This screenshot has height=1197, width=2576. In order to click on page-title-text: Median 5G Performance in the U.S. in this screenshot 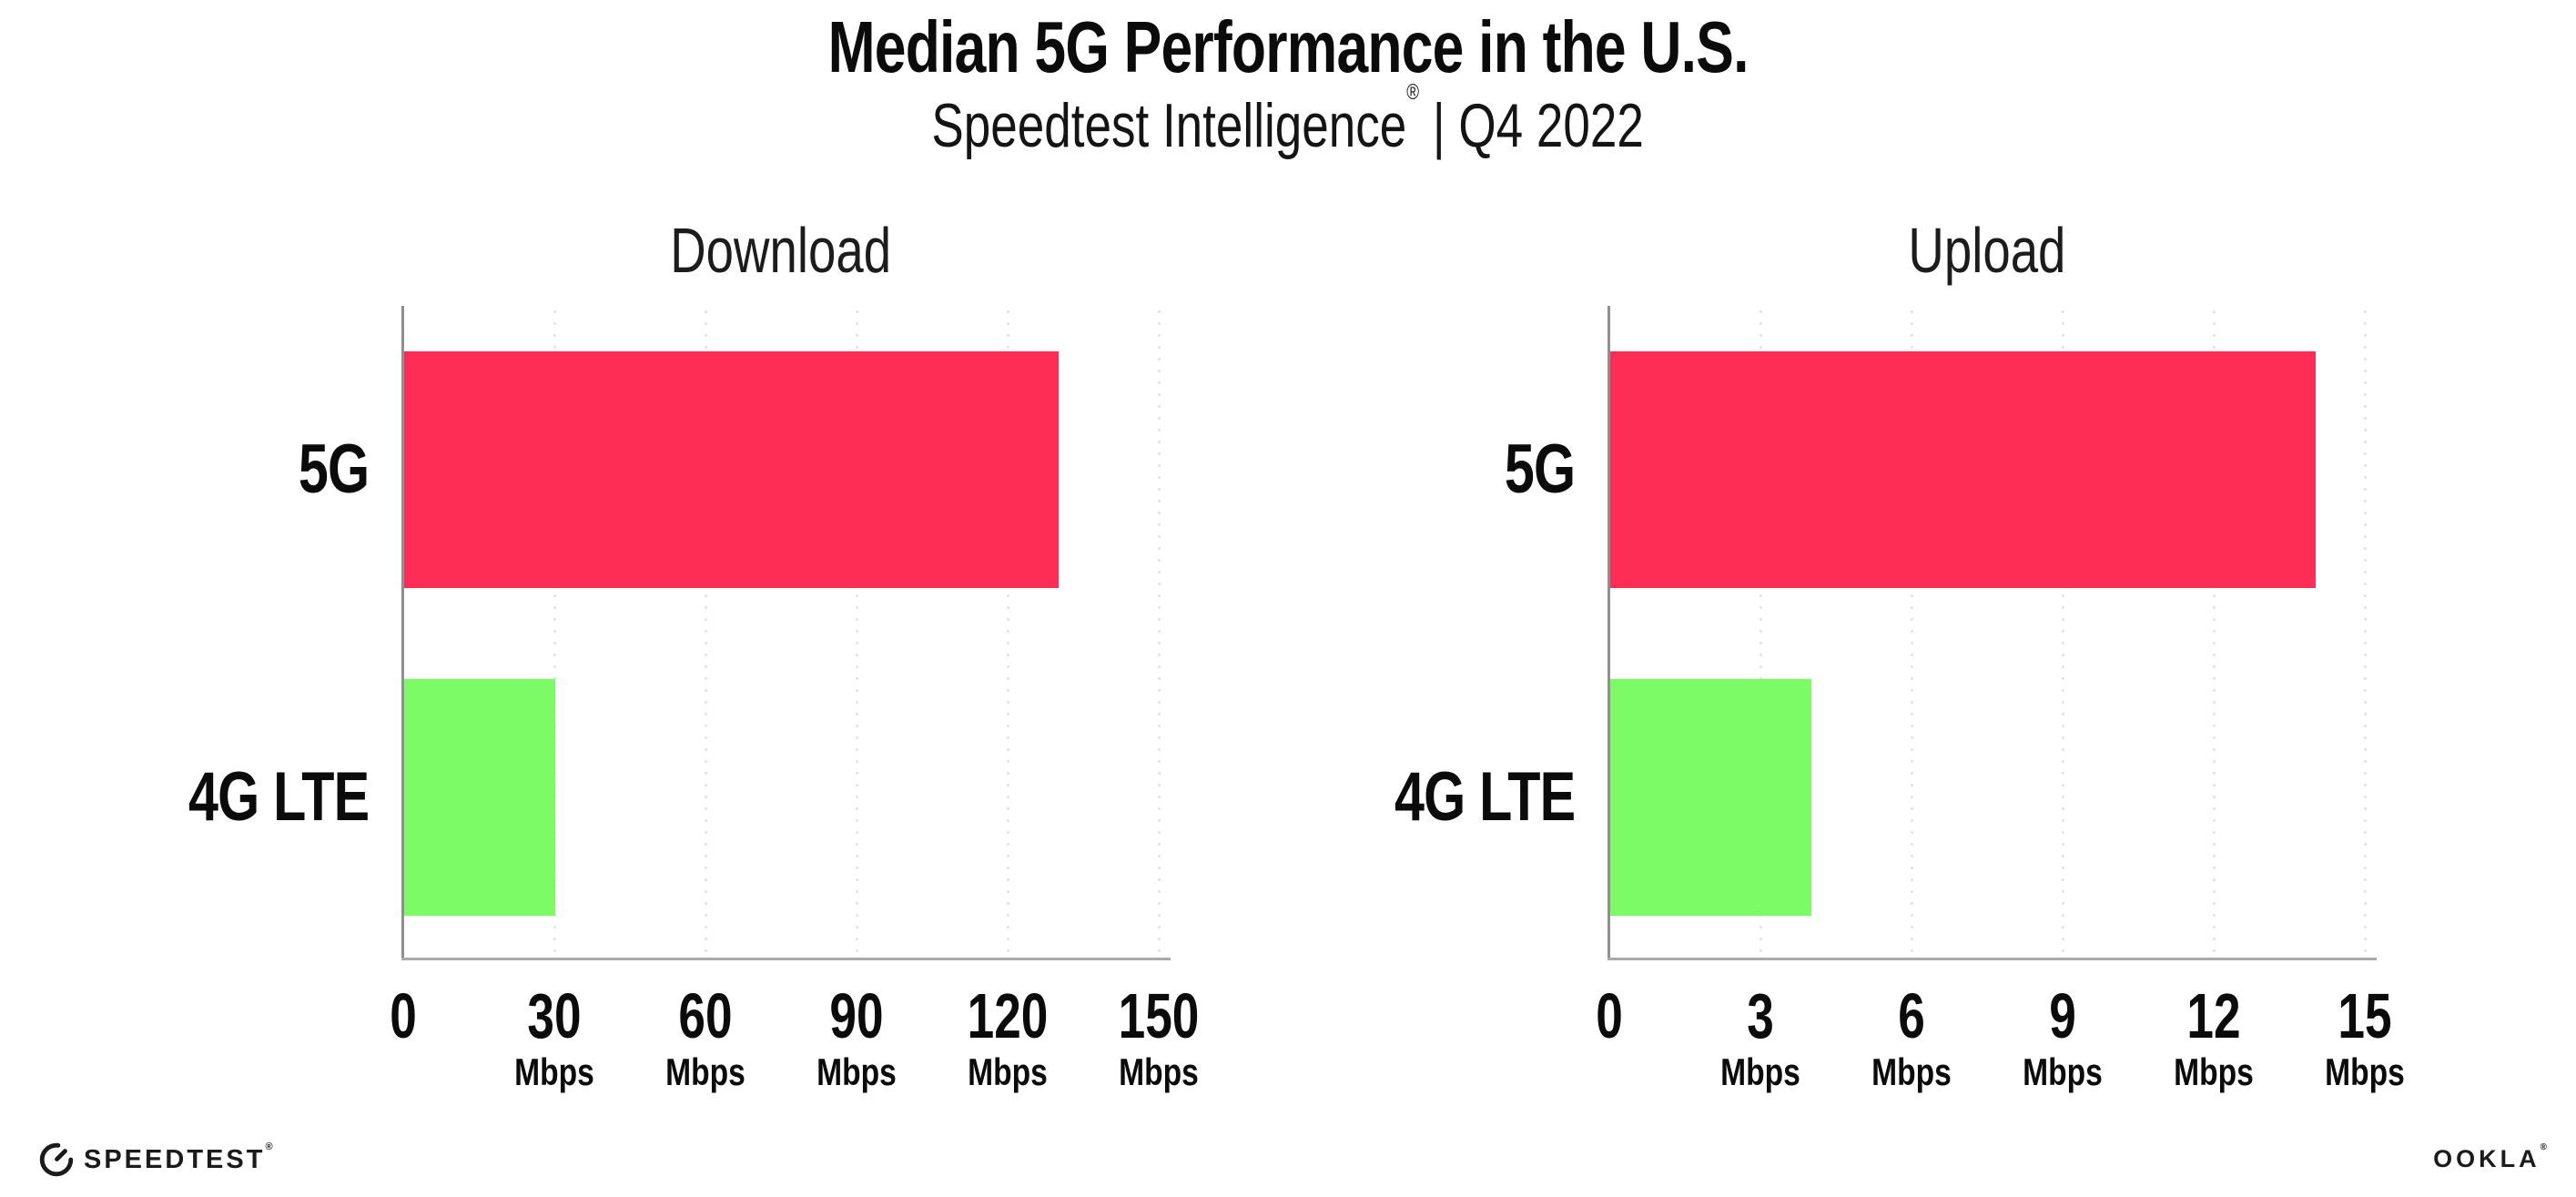, I will do `click(1288, 47)`.